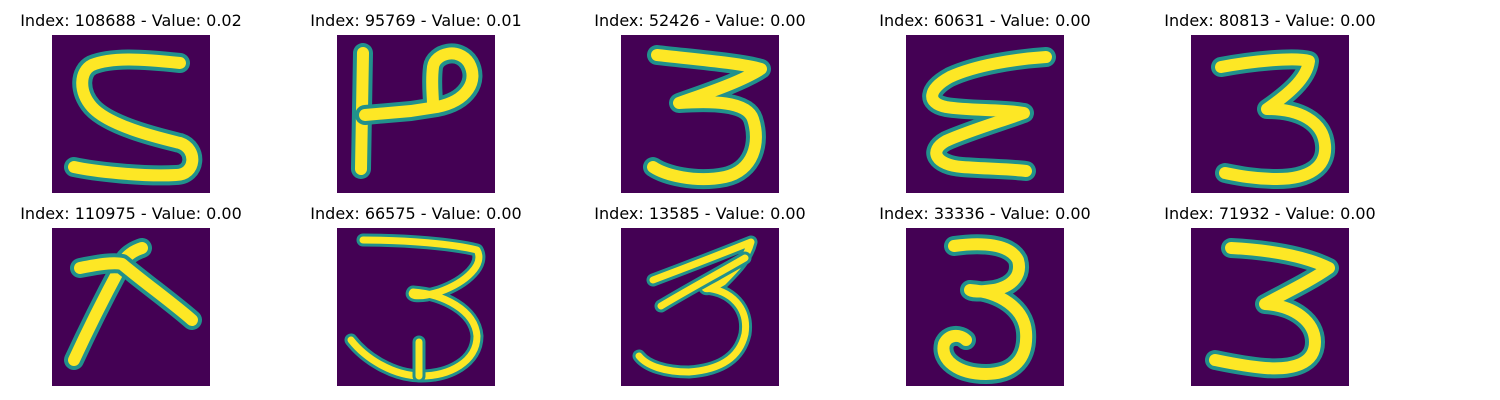 This screenshot has width=1500, height=400. I want to click on panel-5: Index: 80813 - Value: 0.00, so click(1270, 96).